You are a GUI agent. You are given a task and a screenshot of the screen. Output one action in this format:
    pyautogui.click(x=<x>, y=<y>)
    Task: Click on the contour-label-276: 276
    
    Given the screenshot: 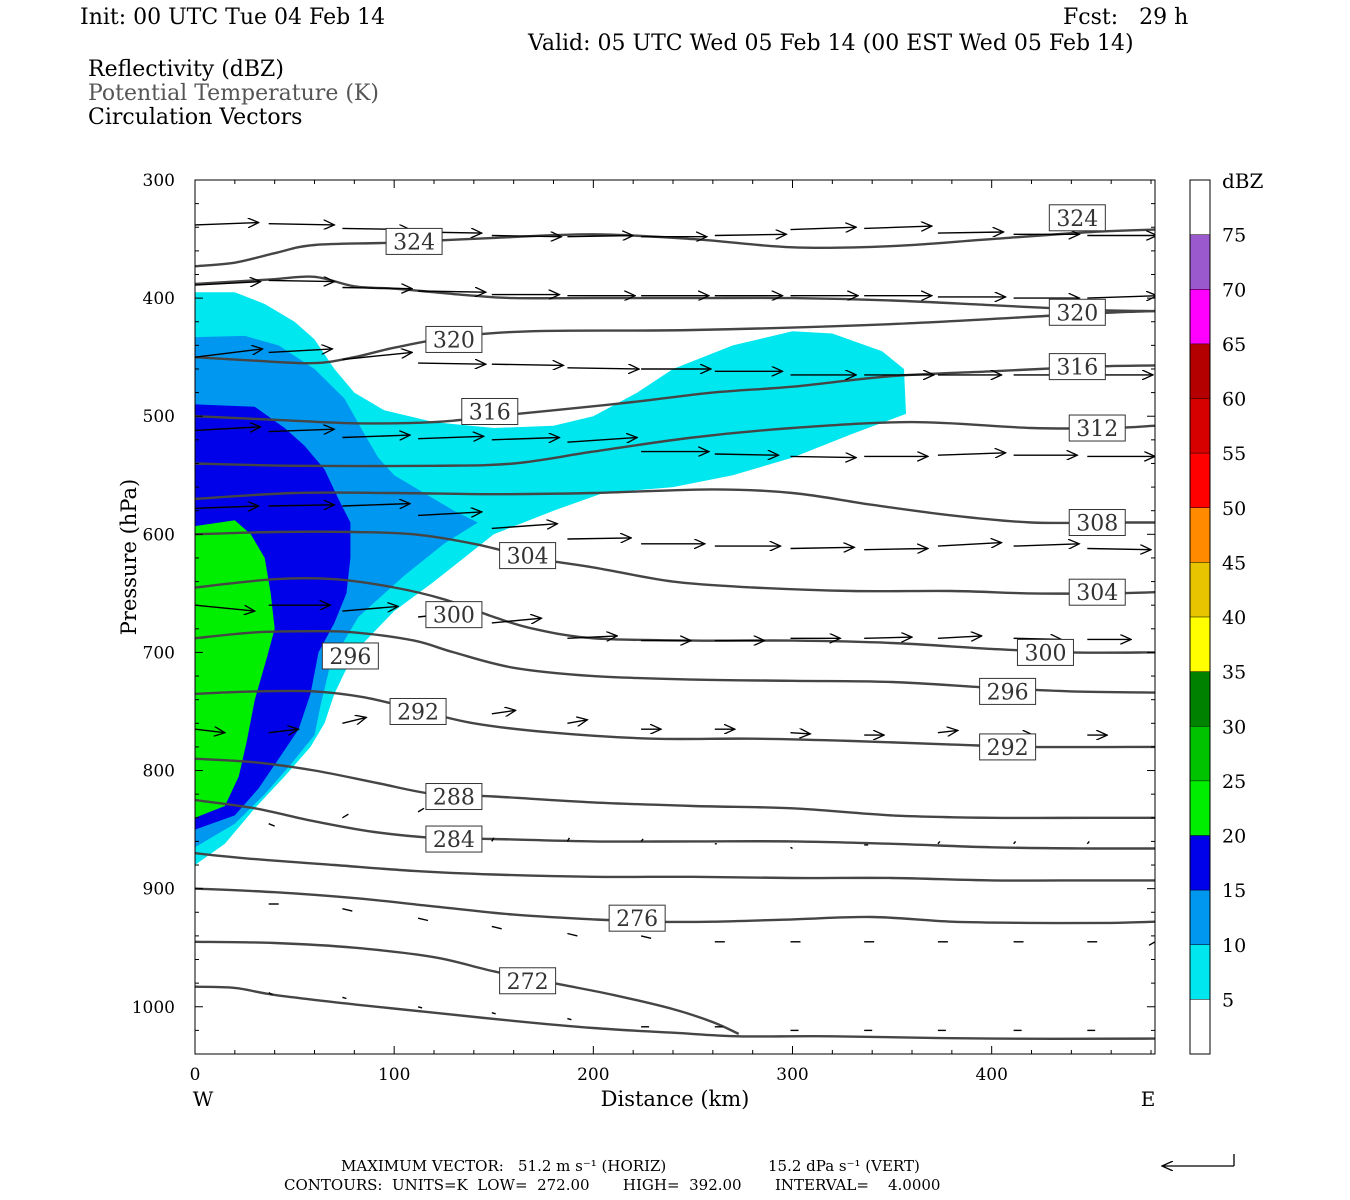 What is the action you would take?
    pyautogui.click(x=637, y=918)
    